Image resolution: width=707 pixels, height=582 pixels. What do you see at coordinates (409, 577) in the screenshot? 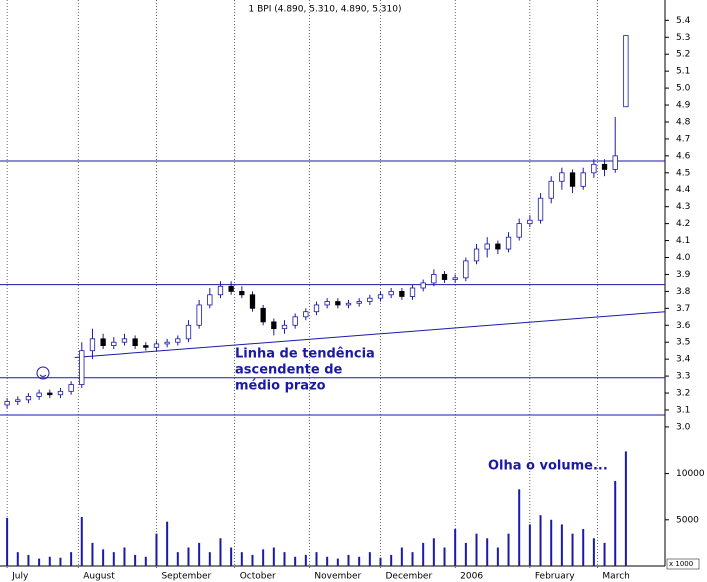
I see `x-tick-label: December` at bounding box center [409, 577].